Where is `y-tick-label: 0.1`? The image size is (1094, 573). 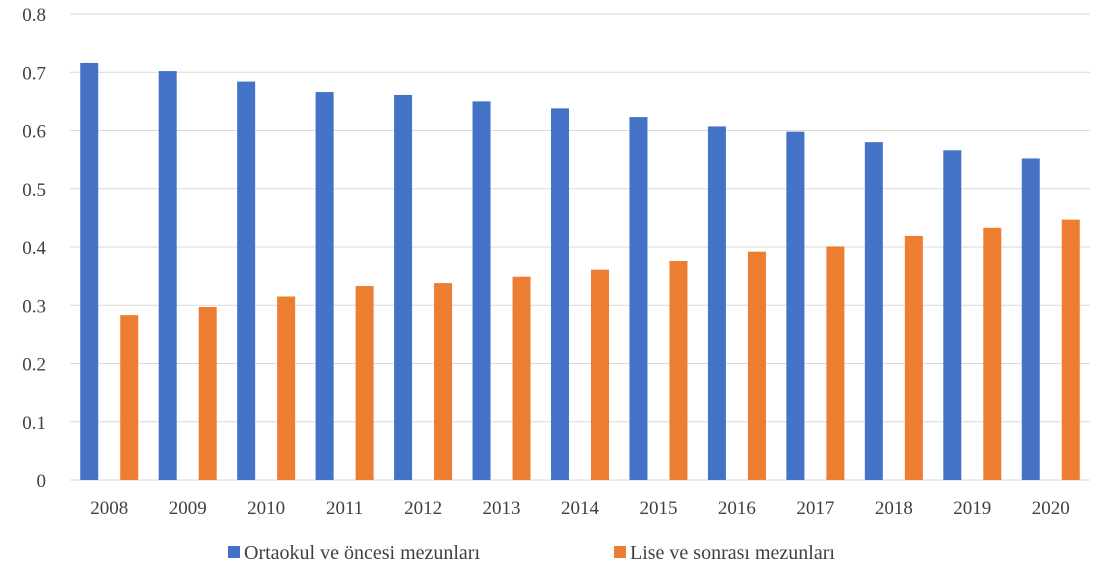 y-tick-label: 0.1 is located at coordinates (34, 423).